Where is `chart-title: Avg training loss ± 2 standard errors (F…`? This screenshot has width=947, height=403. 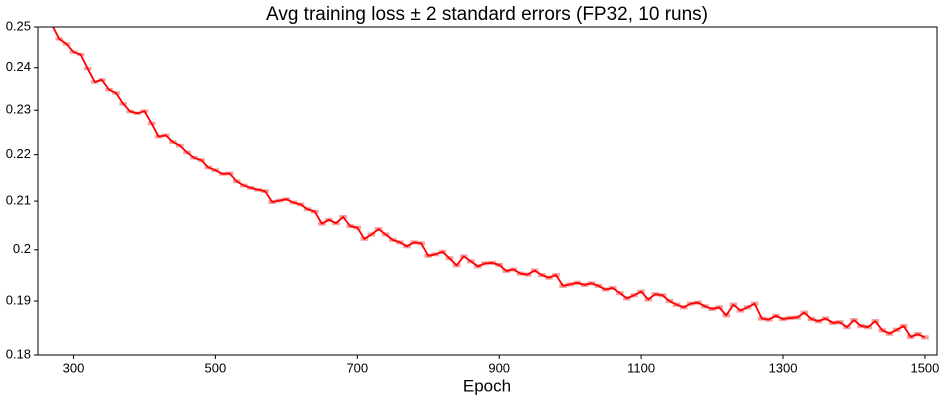 chart-title: Avg training loss ± 2 standard errors (F… is located at coordinates (487, 14).